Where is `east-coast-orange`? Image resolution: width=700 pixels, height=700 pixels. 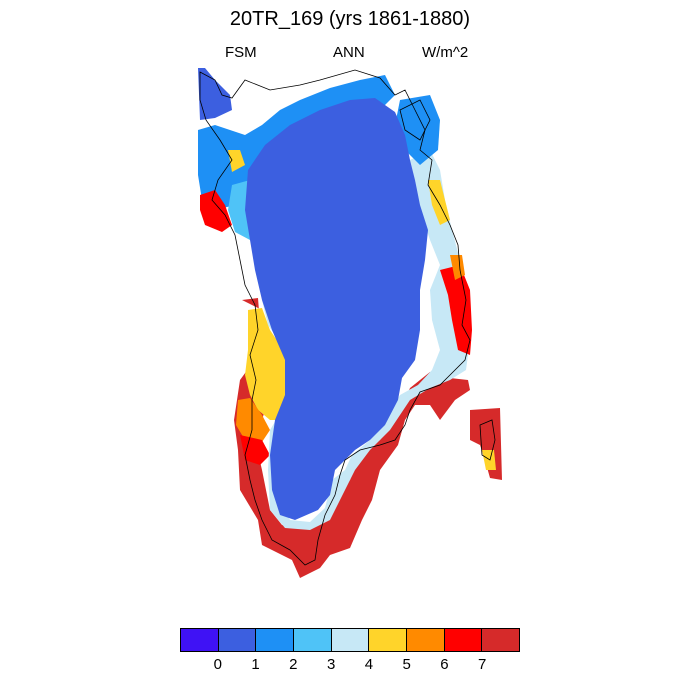 east-coast-orange is located at coordinates (457, 267).